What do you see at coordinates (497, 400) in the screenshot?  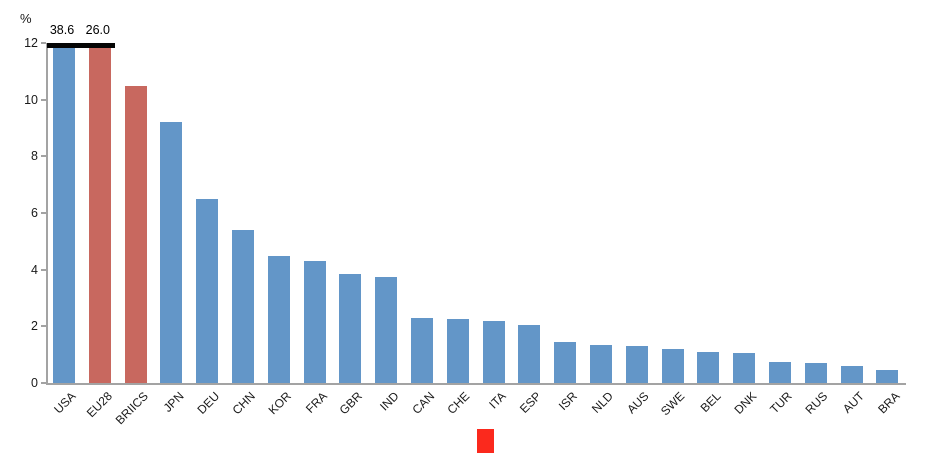 I see `x-axis-label: ITA` at bounding box center [497, 400].